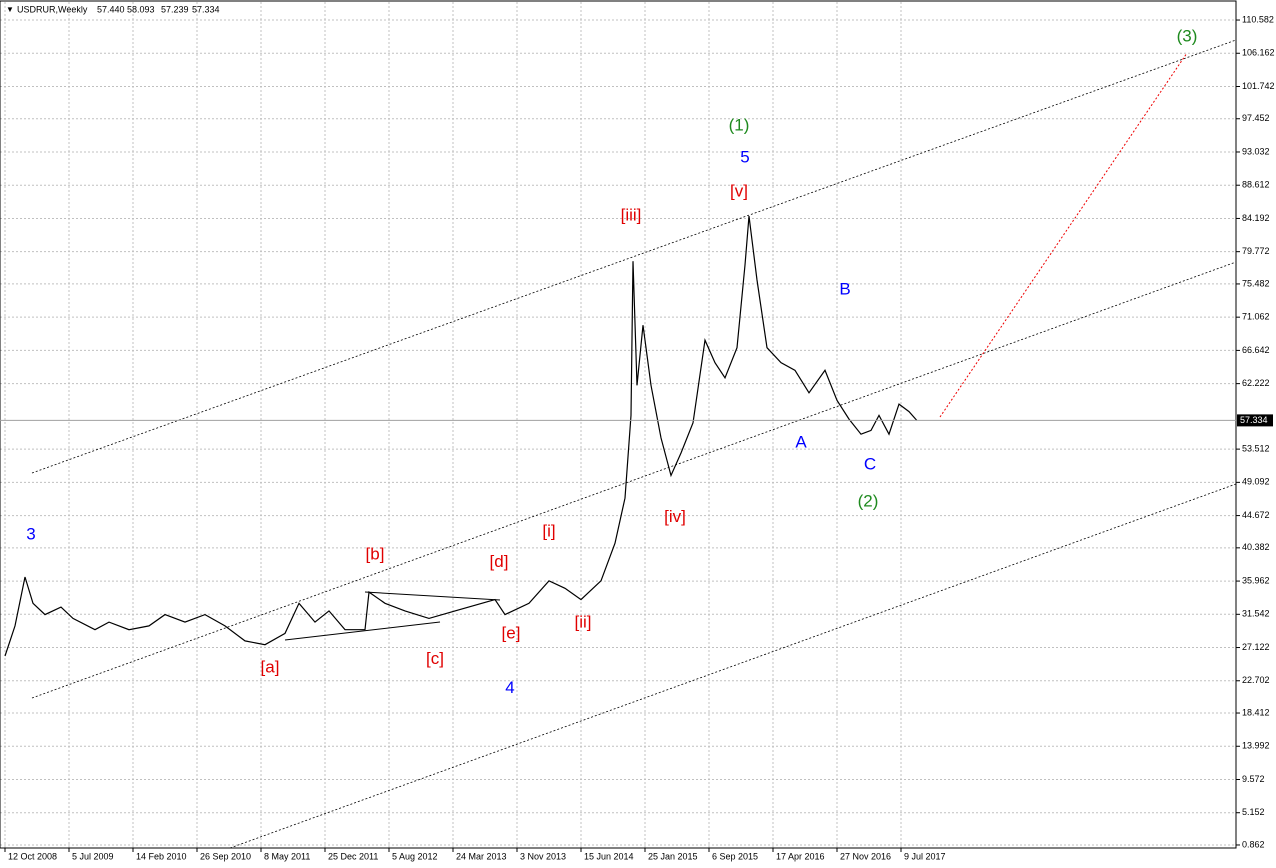 The width and height of the screenshot is (1276, 868). I want to click on wave-label: [a], so click(270, 666).